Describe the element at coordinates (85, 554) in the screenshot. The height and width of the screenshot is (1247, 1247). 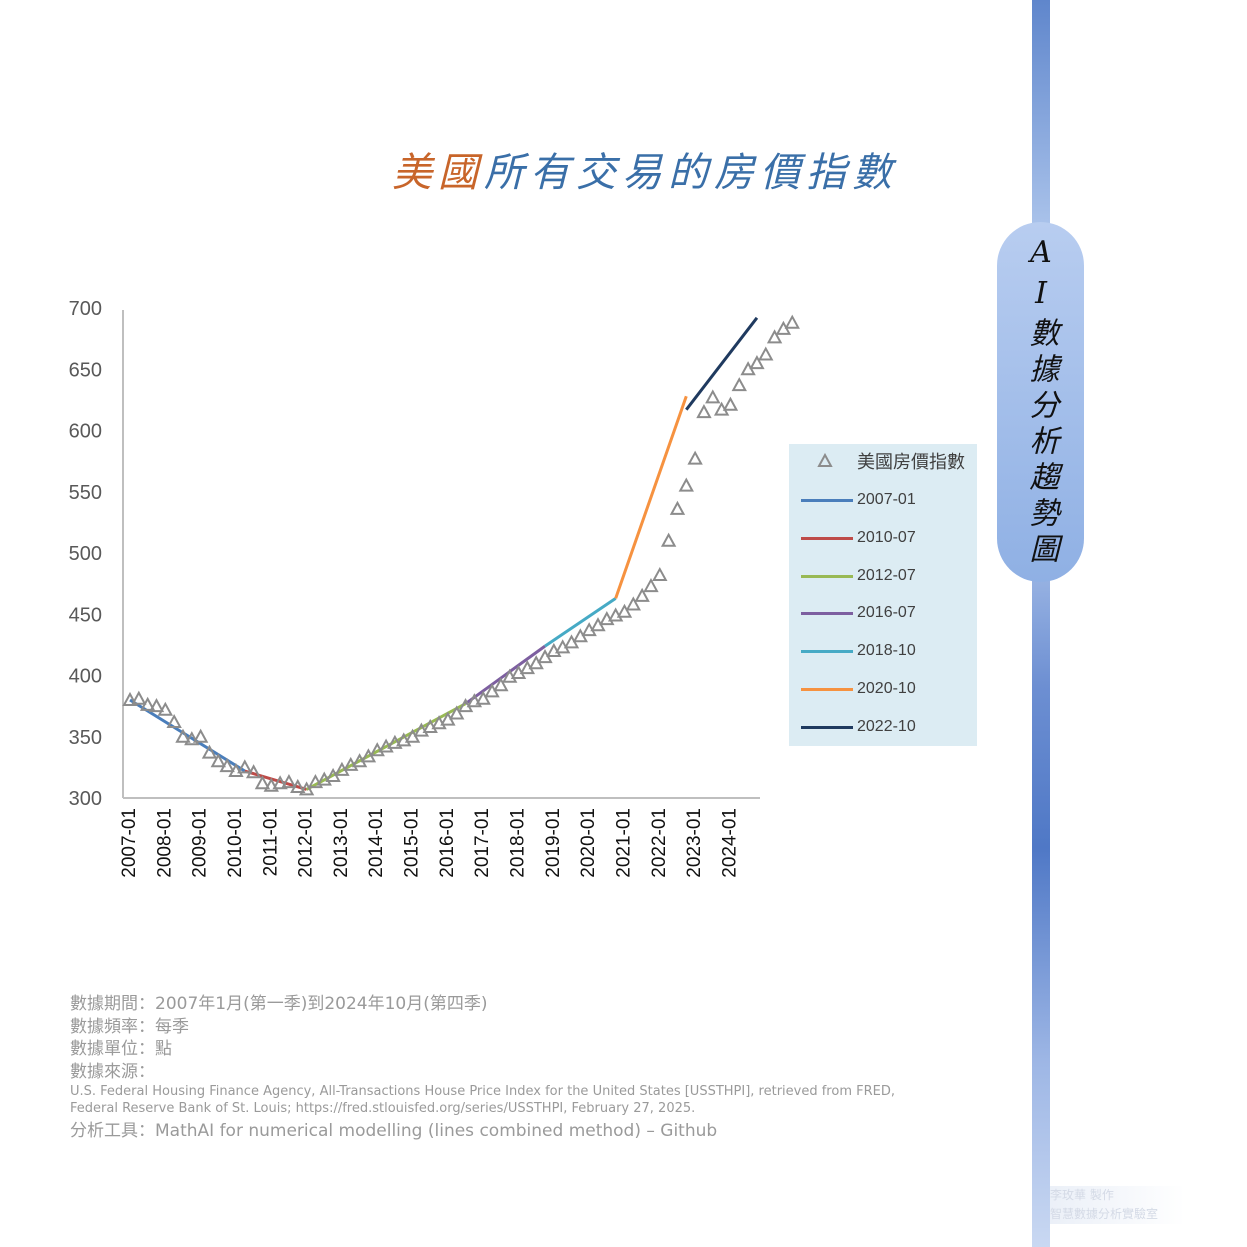
I see `y-tick-label: 500` at that location.